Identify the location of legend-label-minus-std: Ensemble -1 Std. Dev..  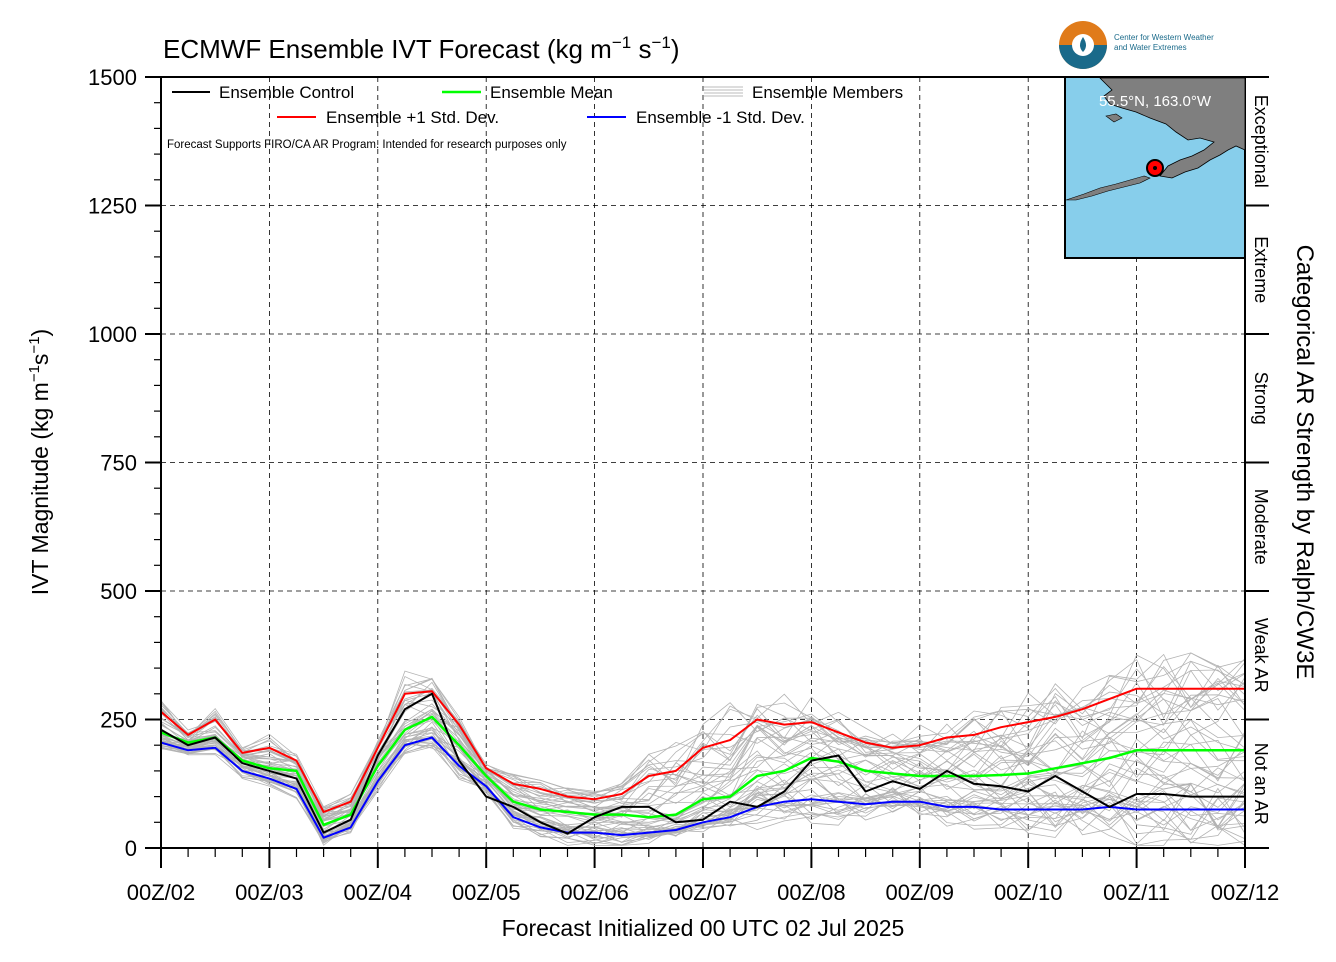
(720, 117).